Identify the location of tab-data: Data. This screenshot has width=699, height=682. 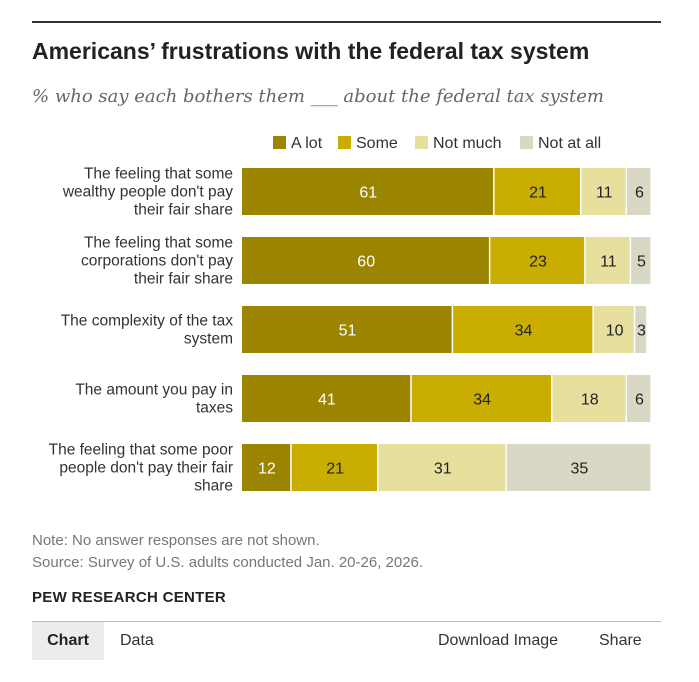
(137, 640).